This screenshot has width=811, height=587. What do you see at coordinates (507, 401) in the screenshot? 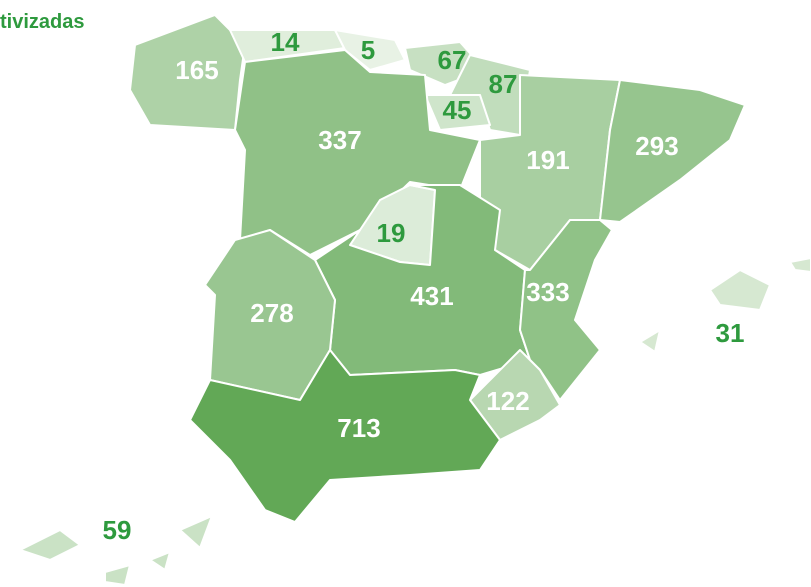
I see `region-value: 122` at bounding box center [507, 401].